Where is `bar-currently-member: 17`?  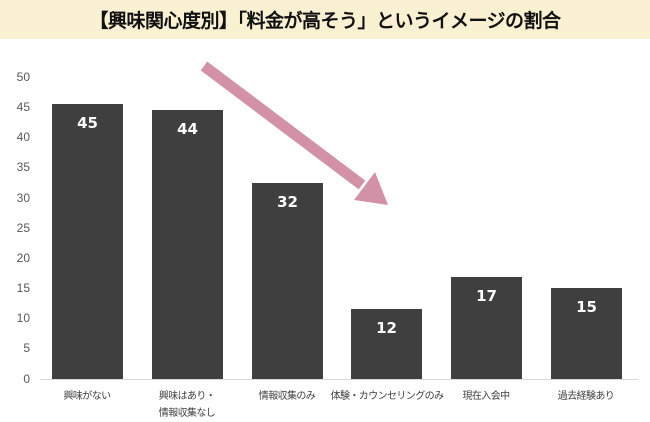 bar-currently-member: 17 is located at coordinates (486, 328).